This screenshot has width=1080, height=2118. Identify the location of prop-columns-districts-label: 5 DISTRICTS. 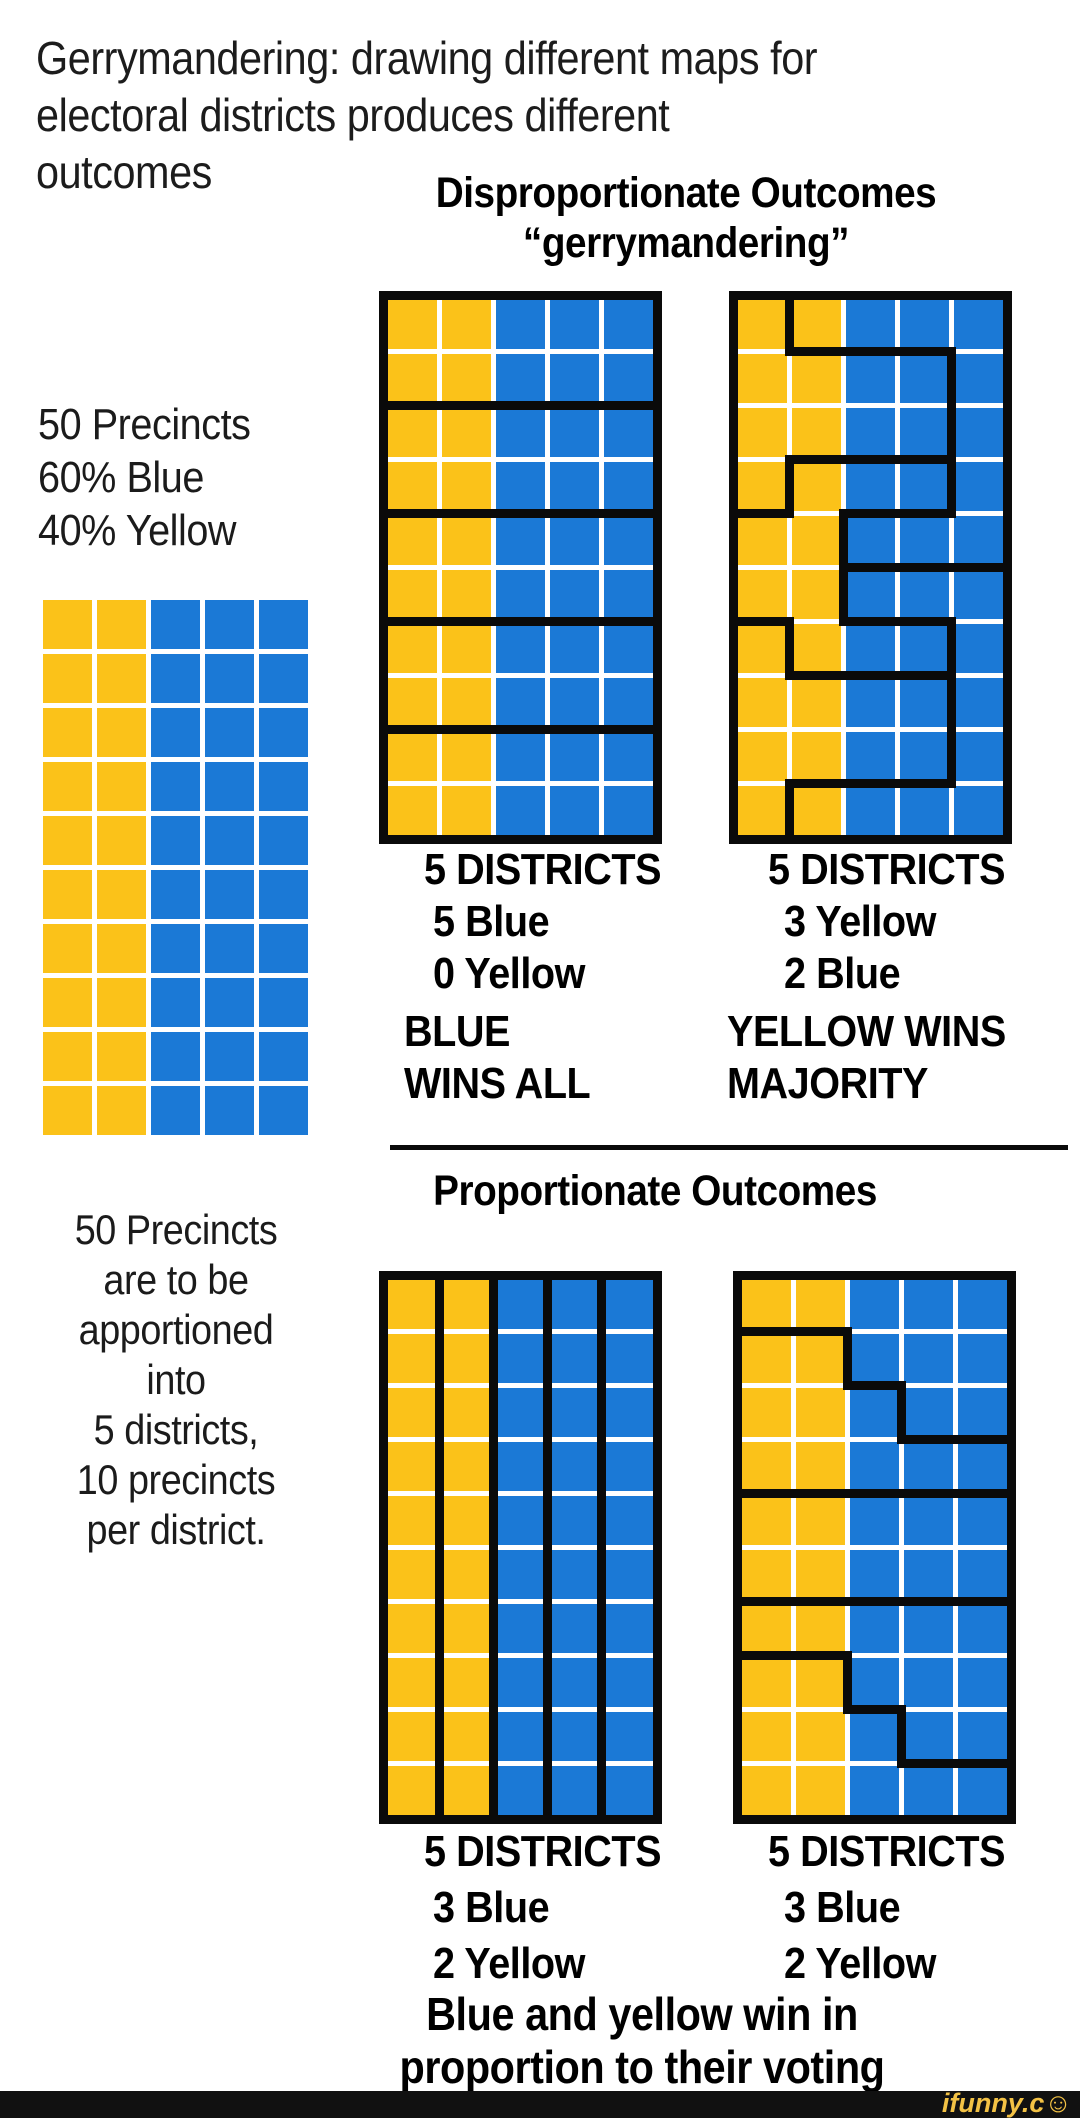
(543, 1851).